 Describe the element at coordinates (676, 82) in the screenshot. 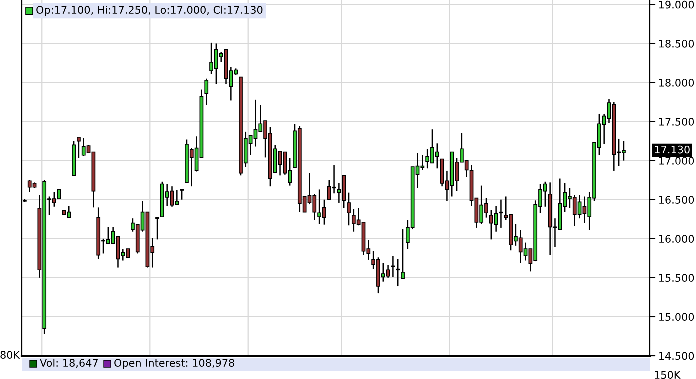

I see `y-tick-label: 18.000` at that location.